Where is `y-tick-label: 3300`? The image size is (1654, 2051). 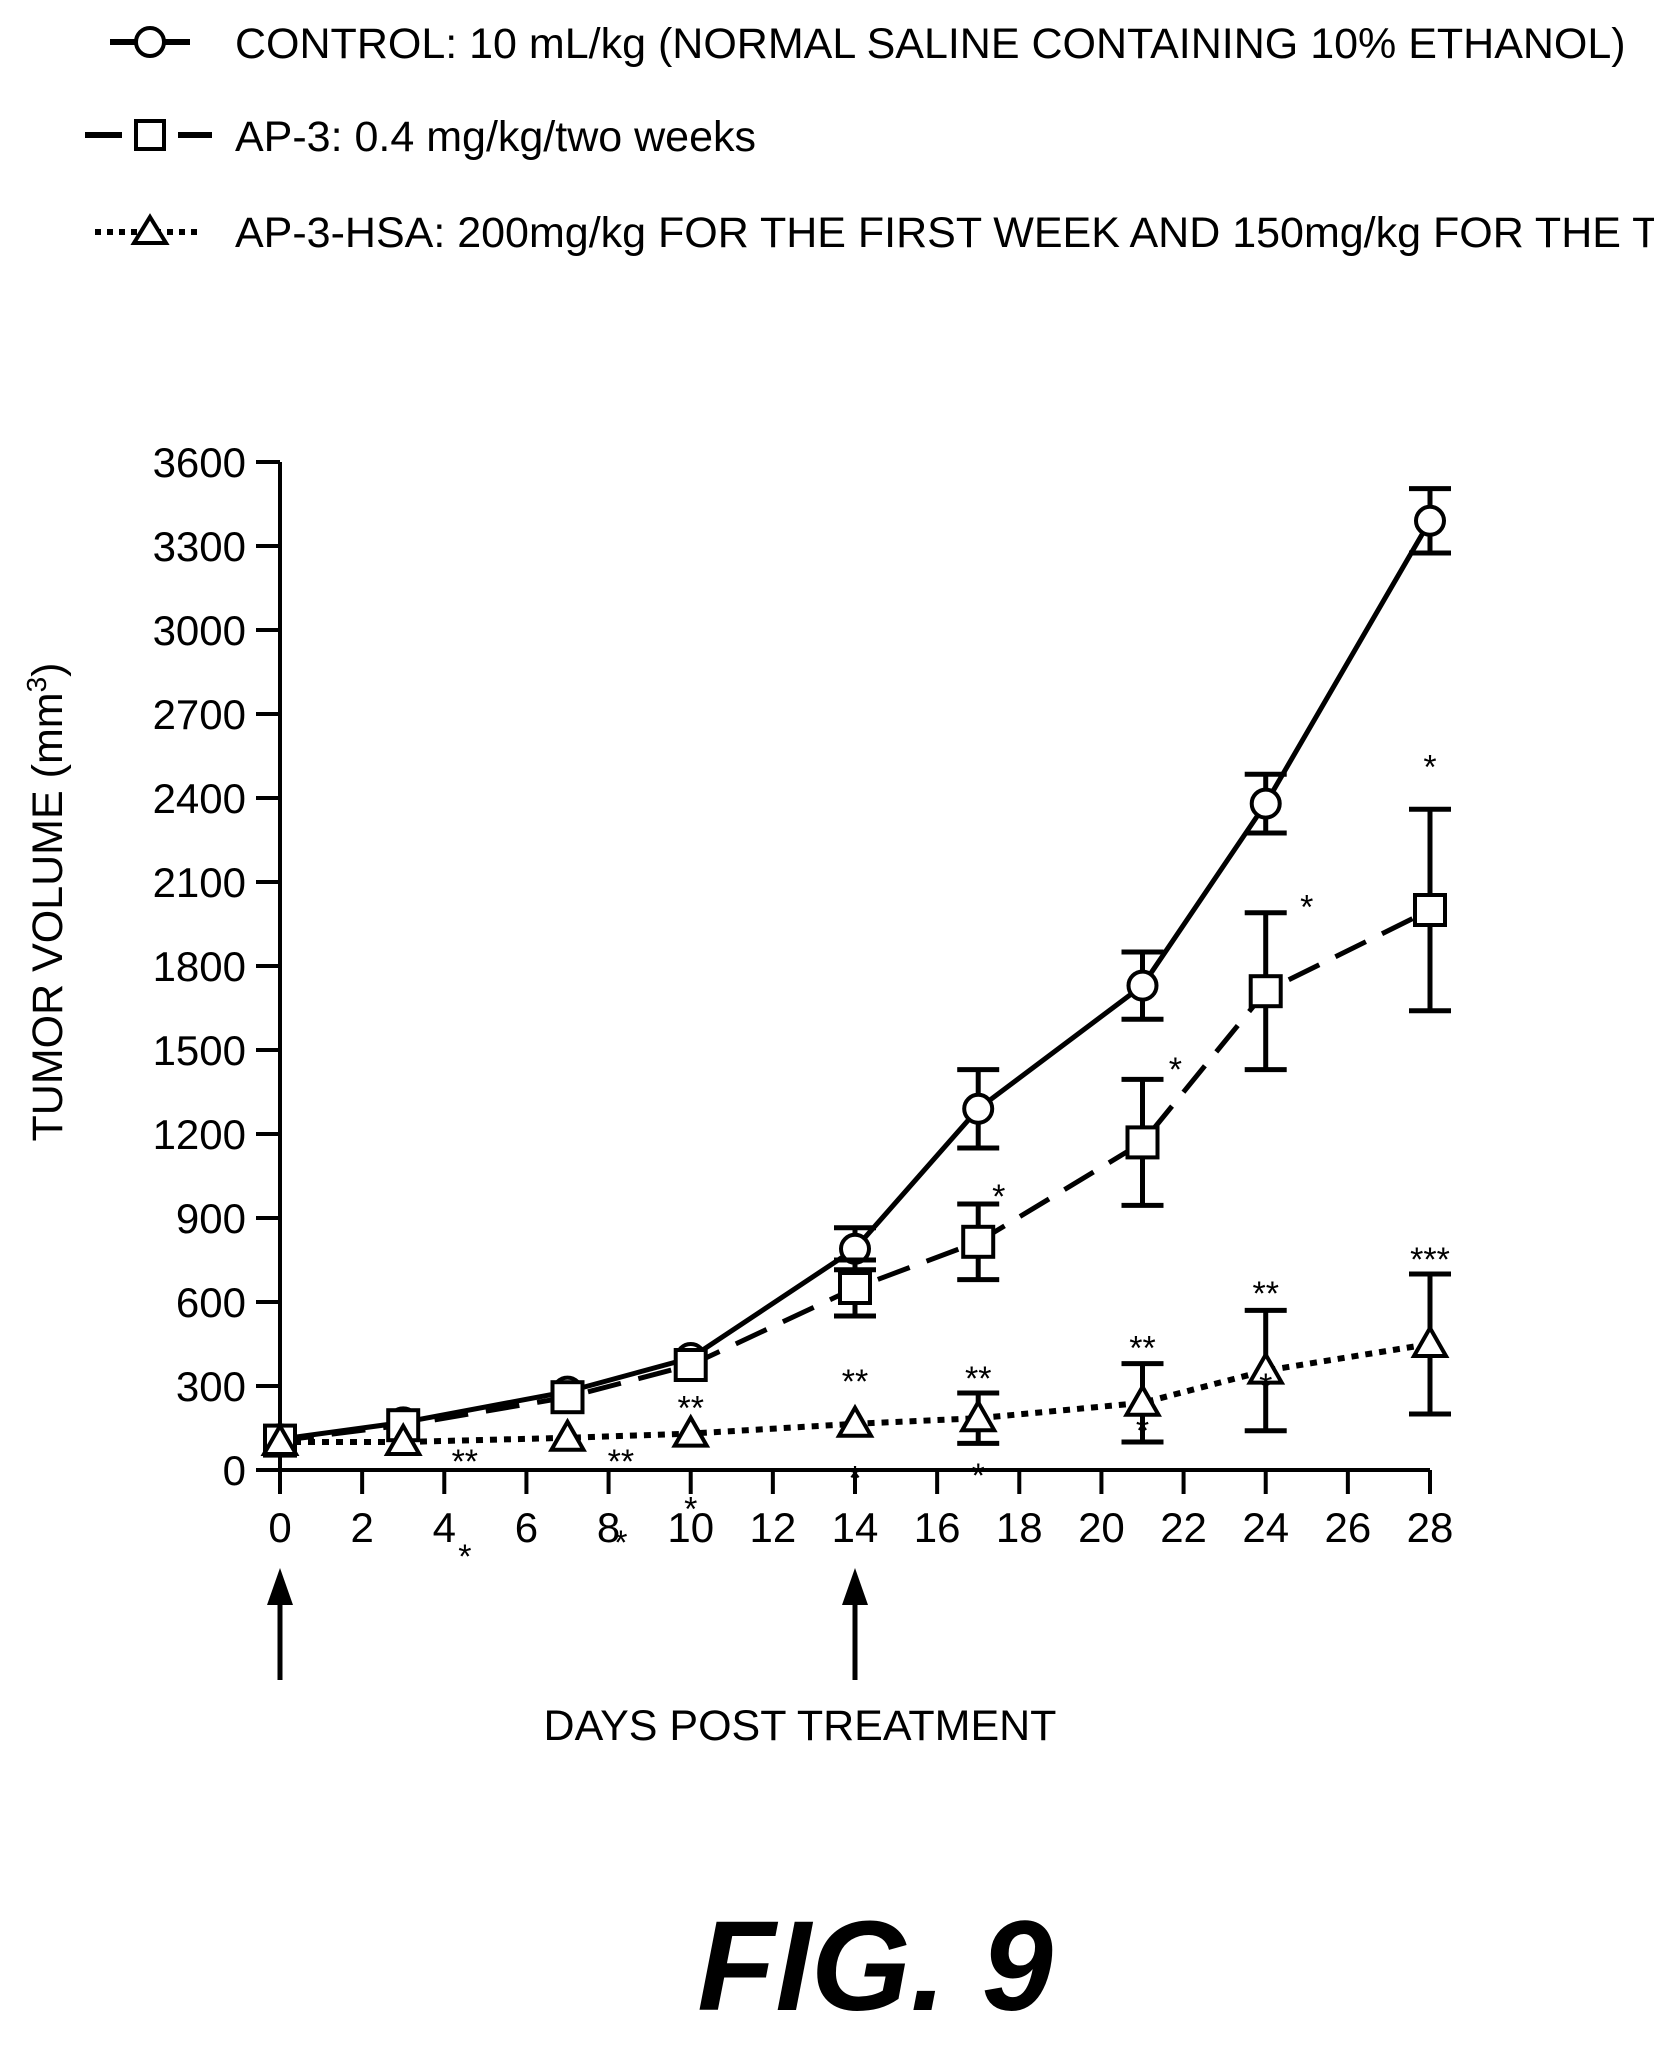 y-tick-label: 3300 is located at coordinates (199, 546).